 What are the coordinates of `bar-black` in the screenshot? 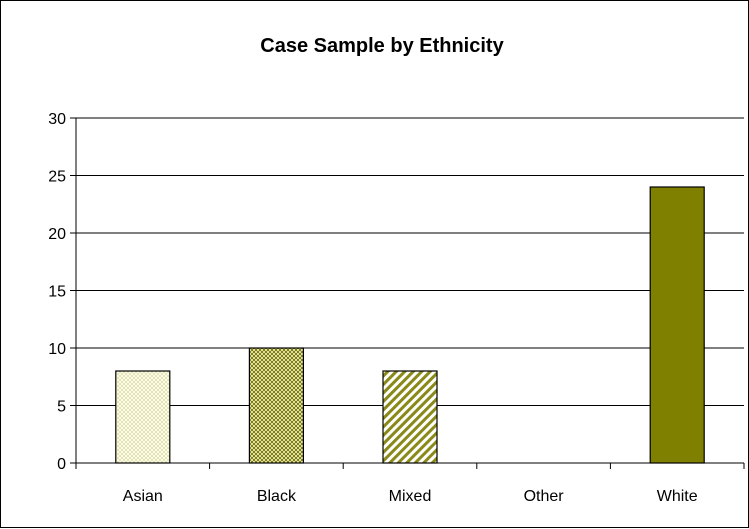 It's located at (276, 405).